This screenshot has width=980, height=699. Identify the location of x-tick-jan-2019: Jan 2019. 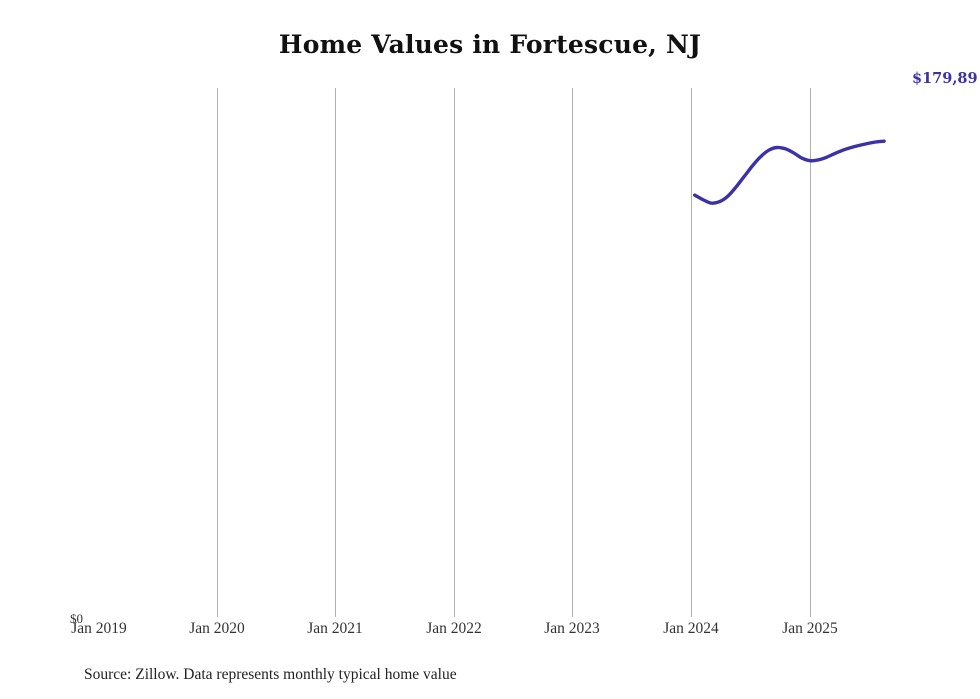
(99, 628).